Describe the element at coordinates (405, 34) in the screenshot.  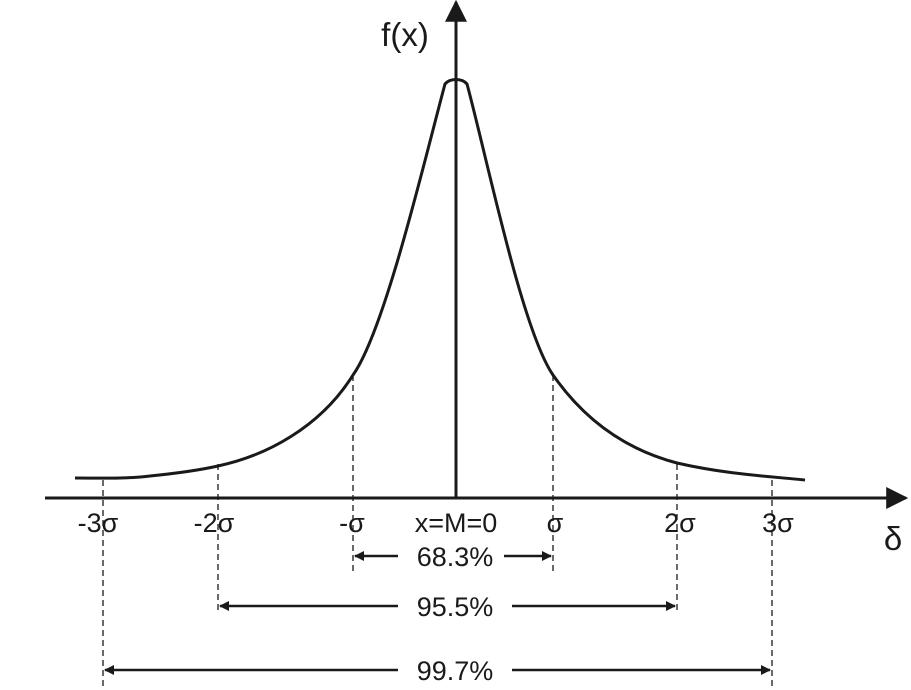
I see `y-axis-label: f(x)` at that location.